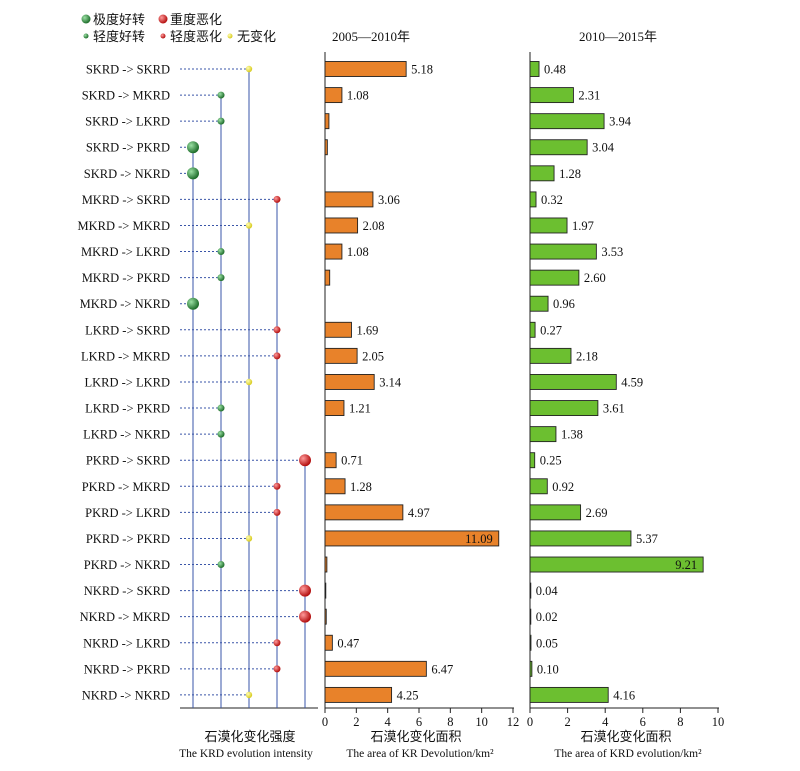 This screenshot has height=771, width=800. I want to click on bar-value-label: 3.06, so click(389, 200).